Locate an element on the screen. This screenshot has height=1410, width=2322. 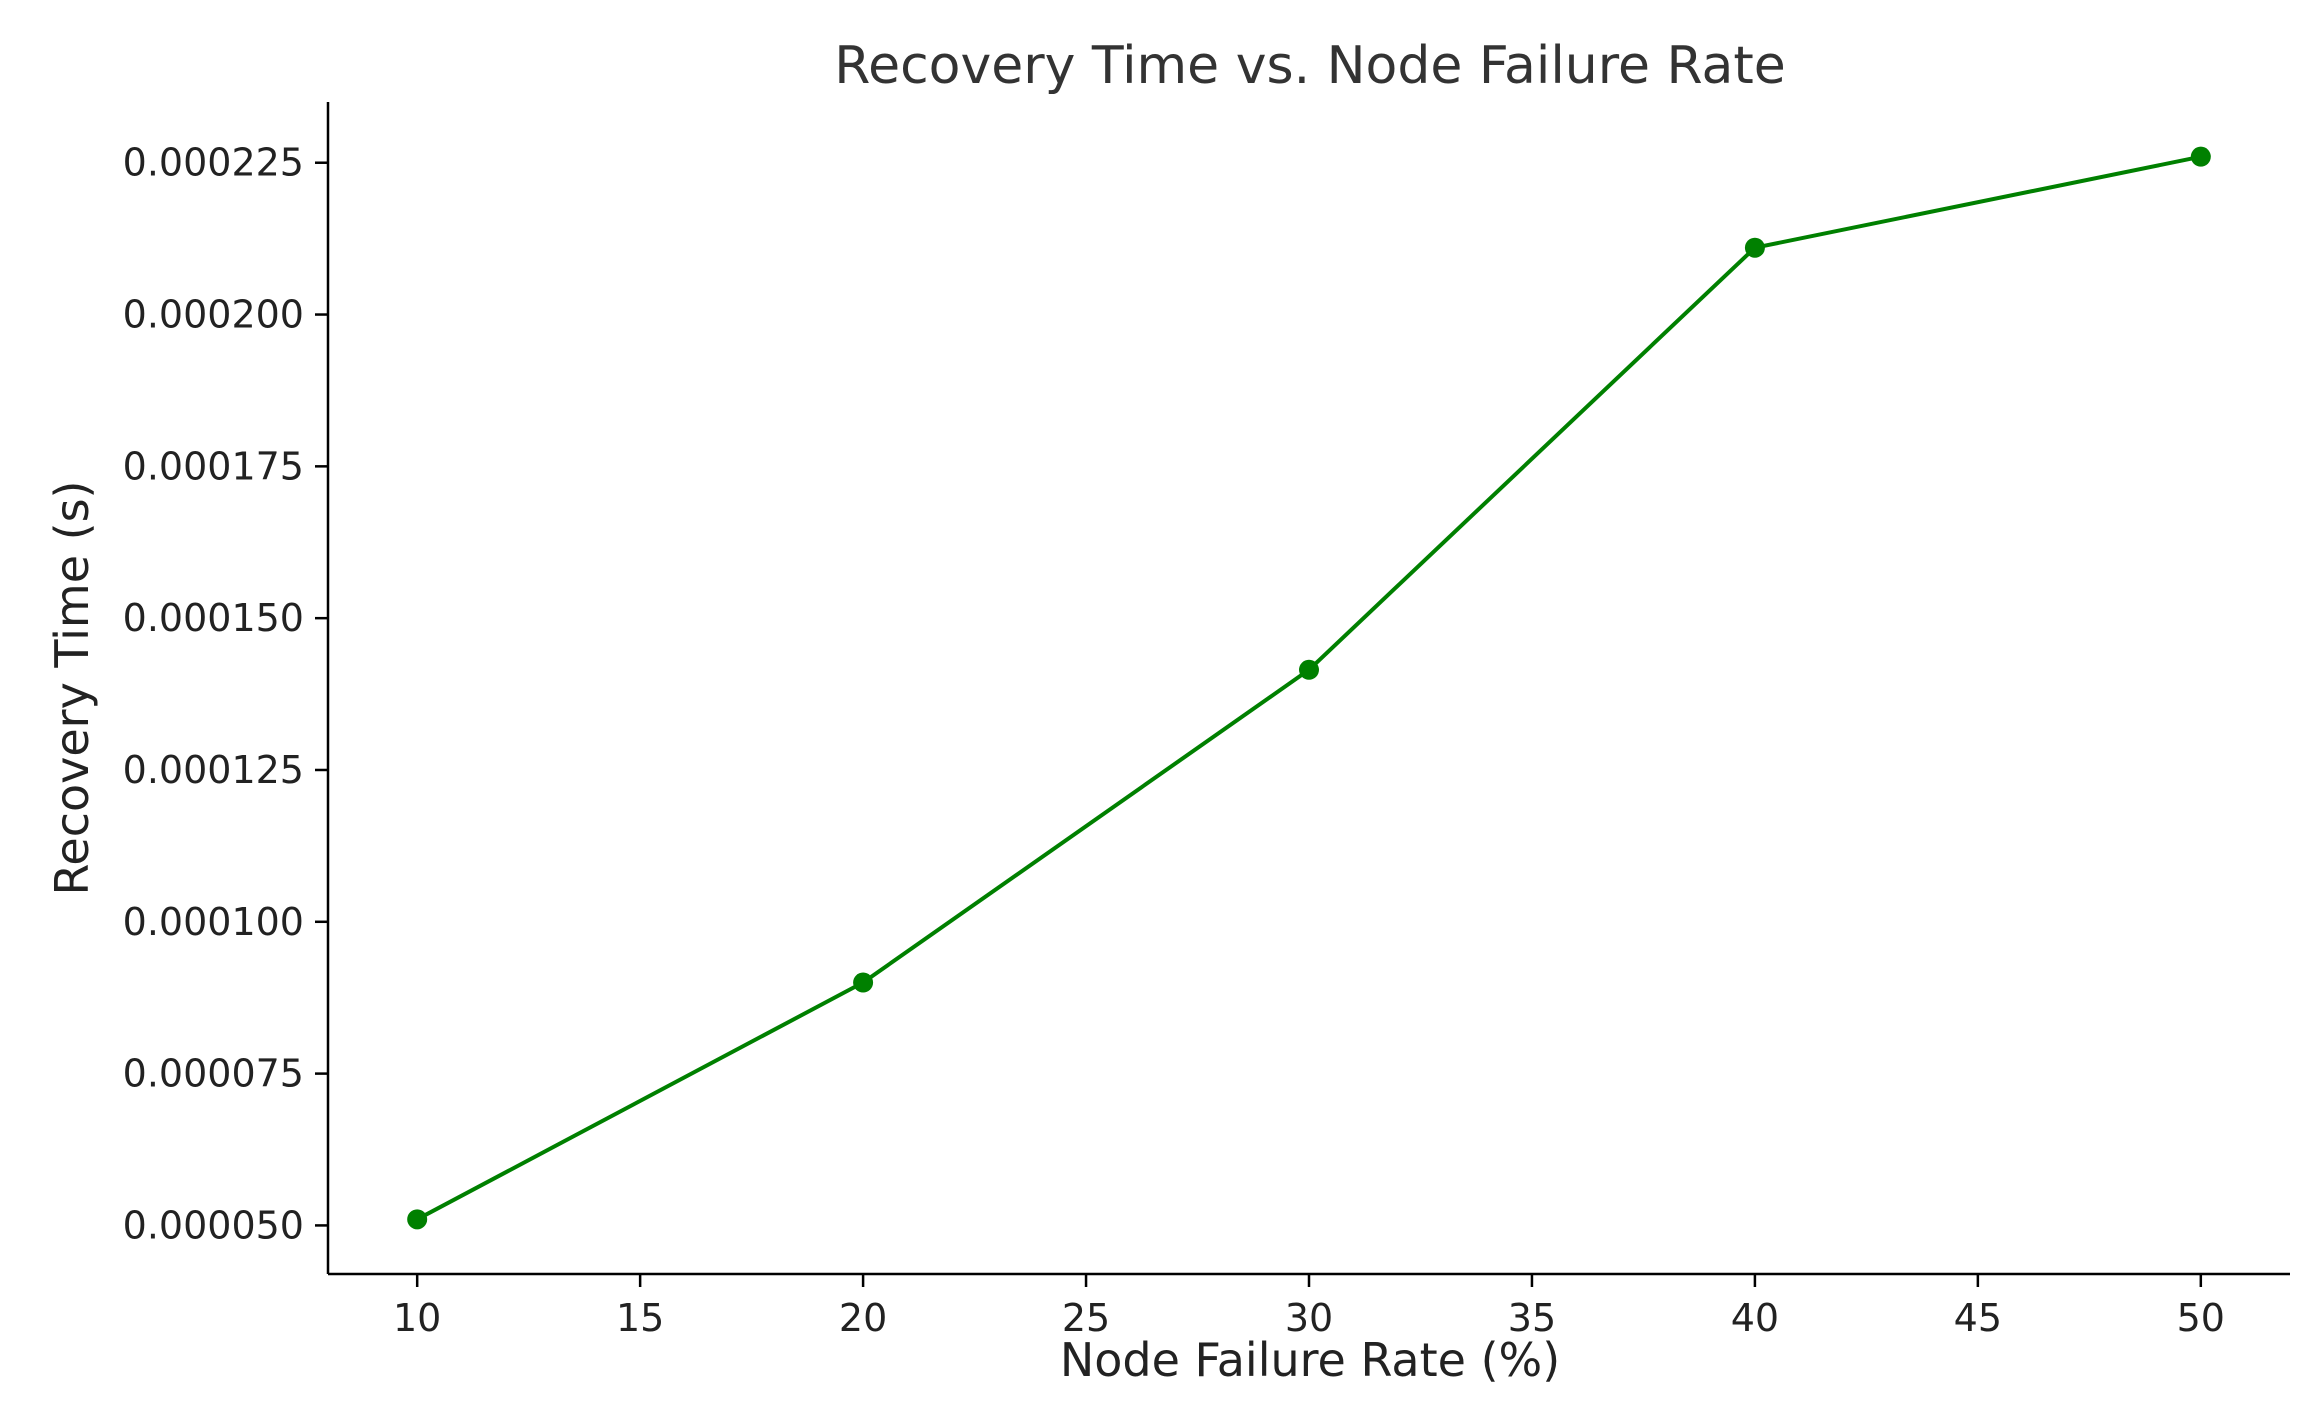
y-tick-label: 0.000175 is located at coordinates (213, 466).